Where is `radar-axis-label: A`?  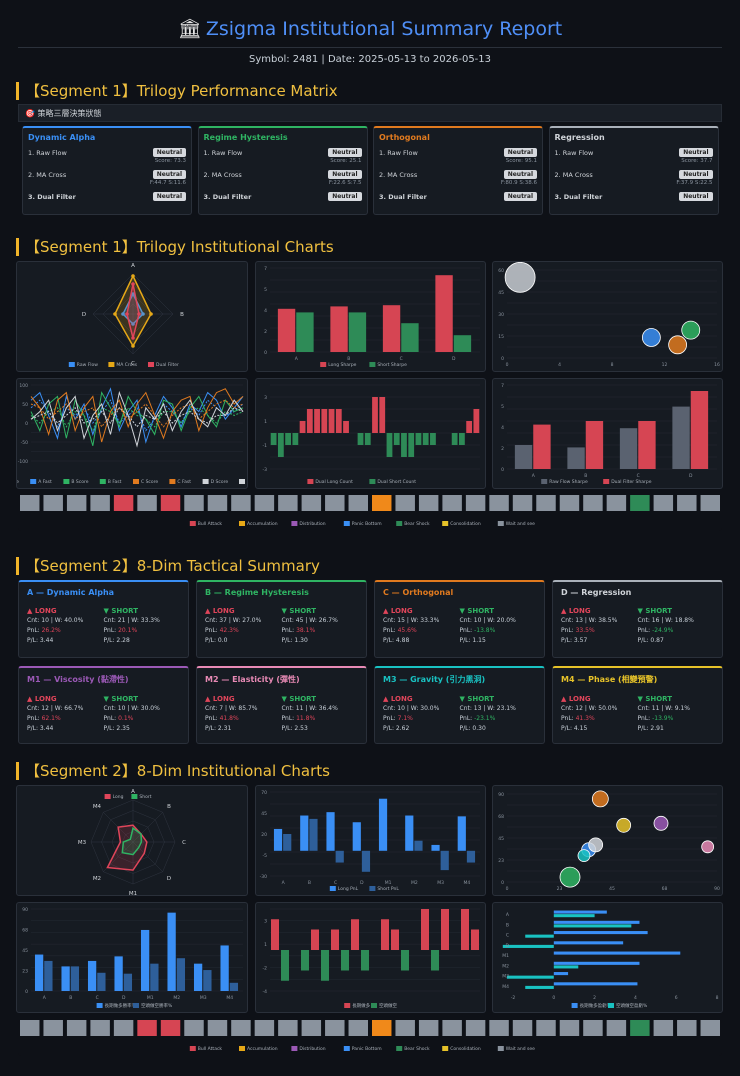 radar-axis-label: A is located at coordinates (133, 792).